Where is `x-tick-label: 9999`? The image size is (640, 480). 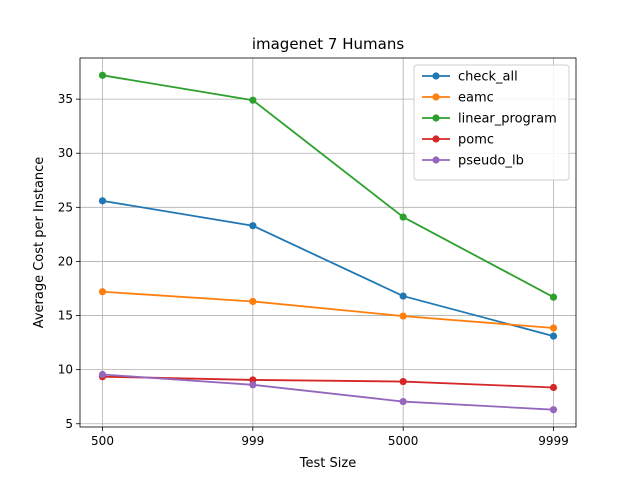 x-tick-label: 9999 is located at coordinates (553, 441).